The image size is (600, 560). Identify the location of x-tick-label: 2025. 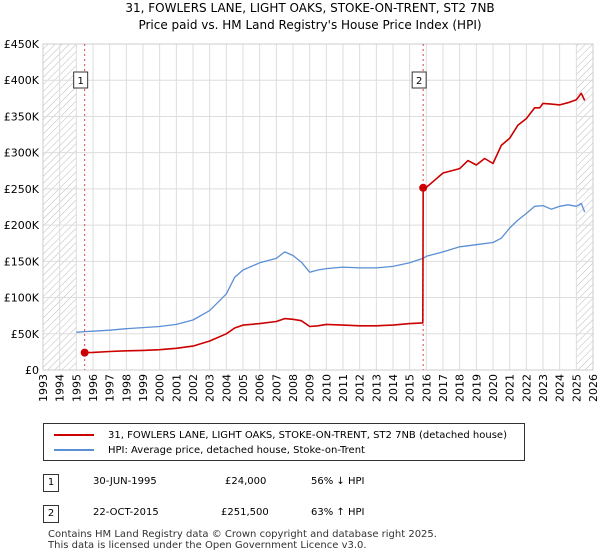
(576, 388).